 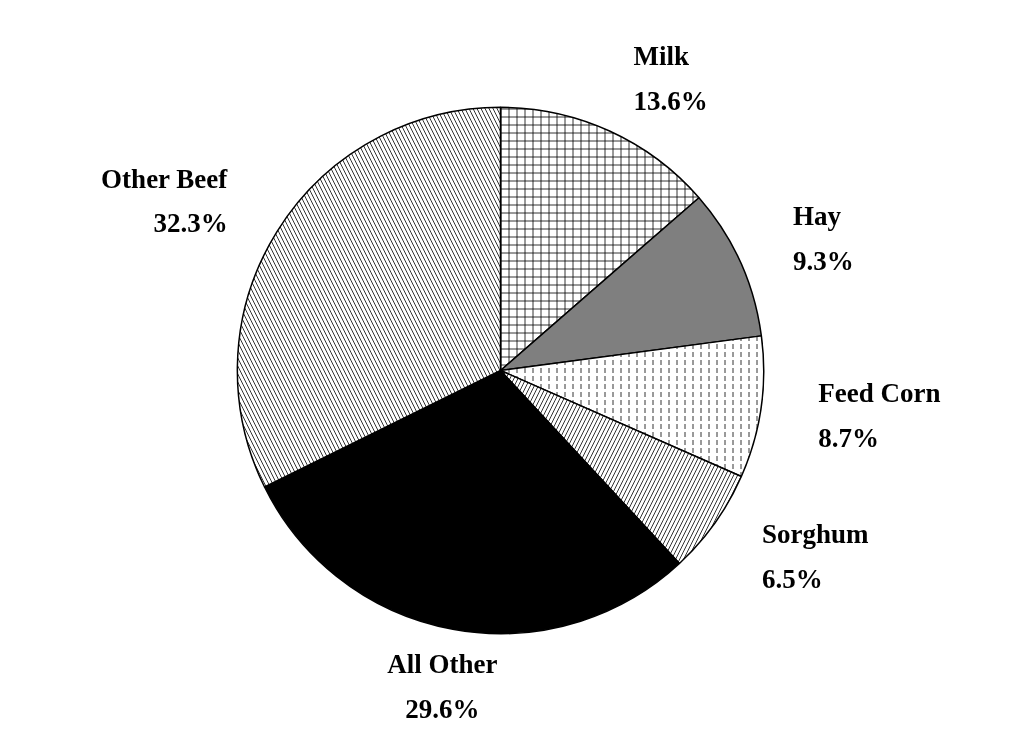 I want to click on slice-label: All Other, so click(x=442, y=663).